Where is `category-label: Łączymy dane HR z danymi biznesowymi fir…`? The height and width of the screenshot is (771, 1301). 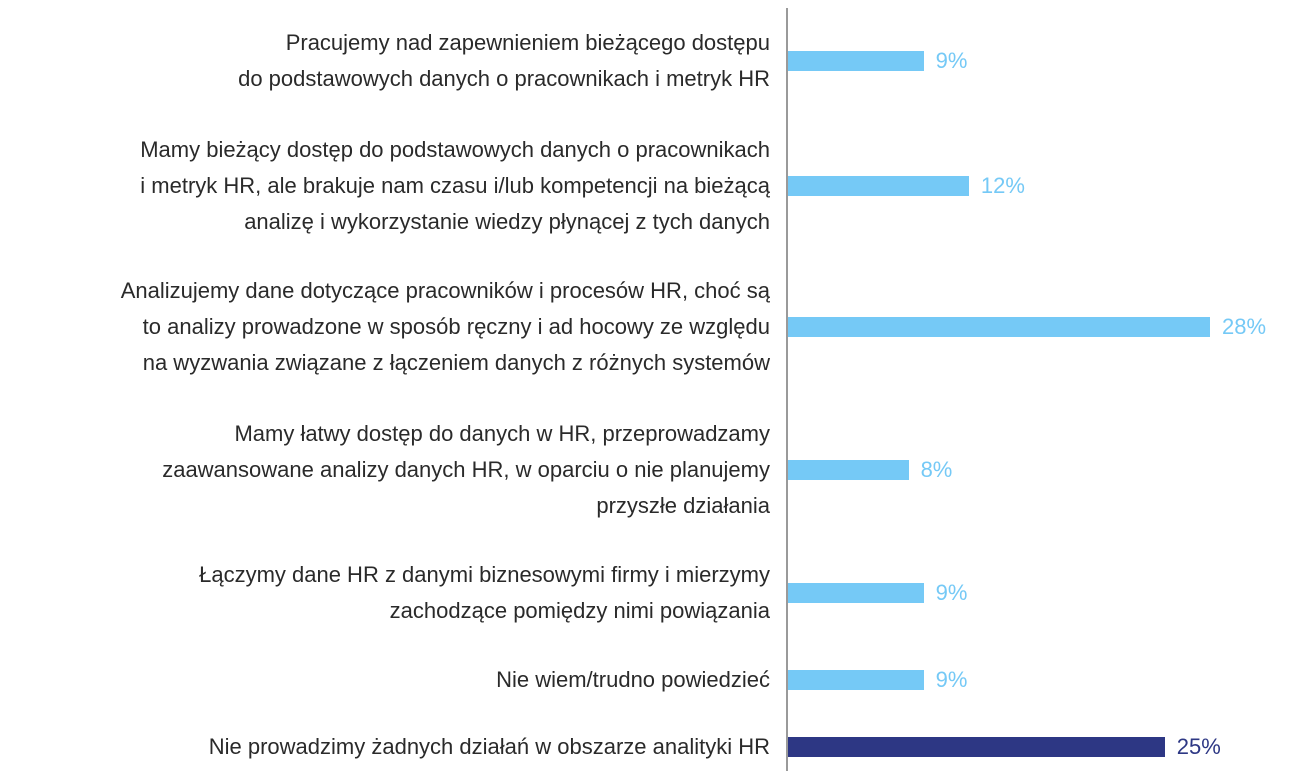
category-label: Łączymy dane HR z danymi biznesowymi fir… is located at coordinates (484, 592).